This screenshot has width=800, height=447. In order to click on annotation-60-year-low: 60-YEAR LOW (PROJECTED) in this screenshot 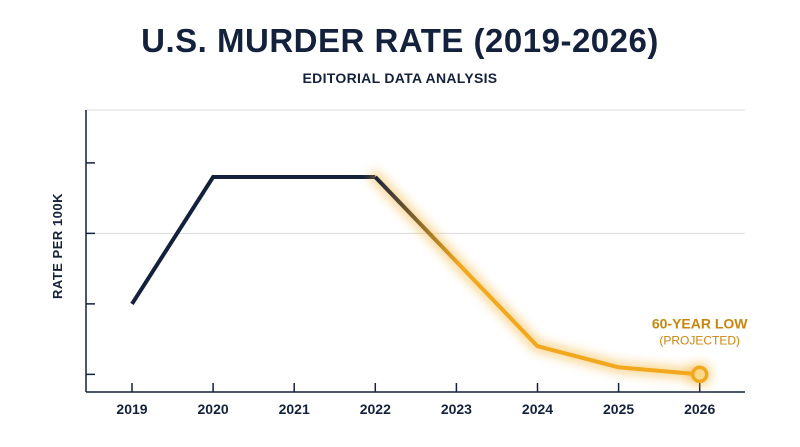, I will do `click(700, 331)`.